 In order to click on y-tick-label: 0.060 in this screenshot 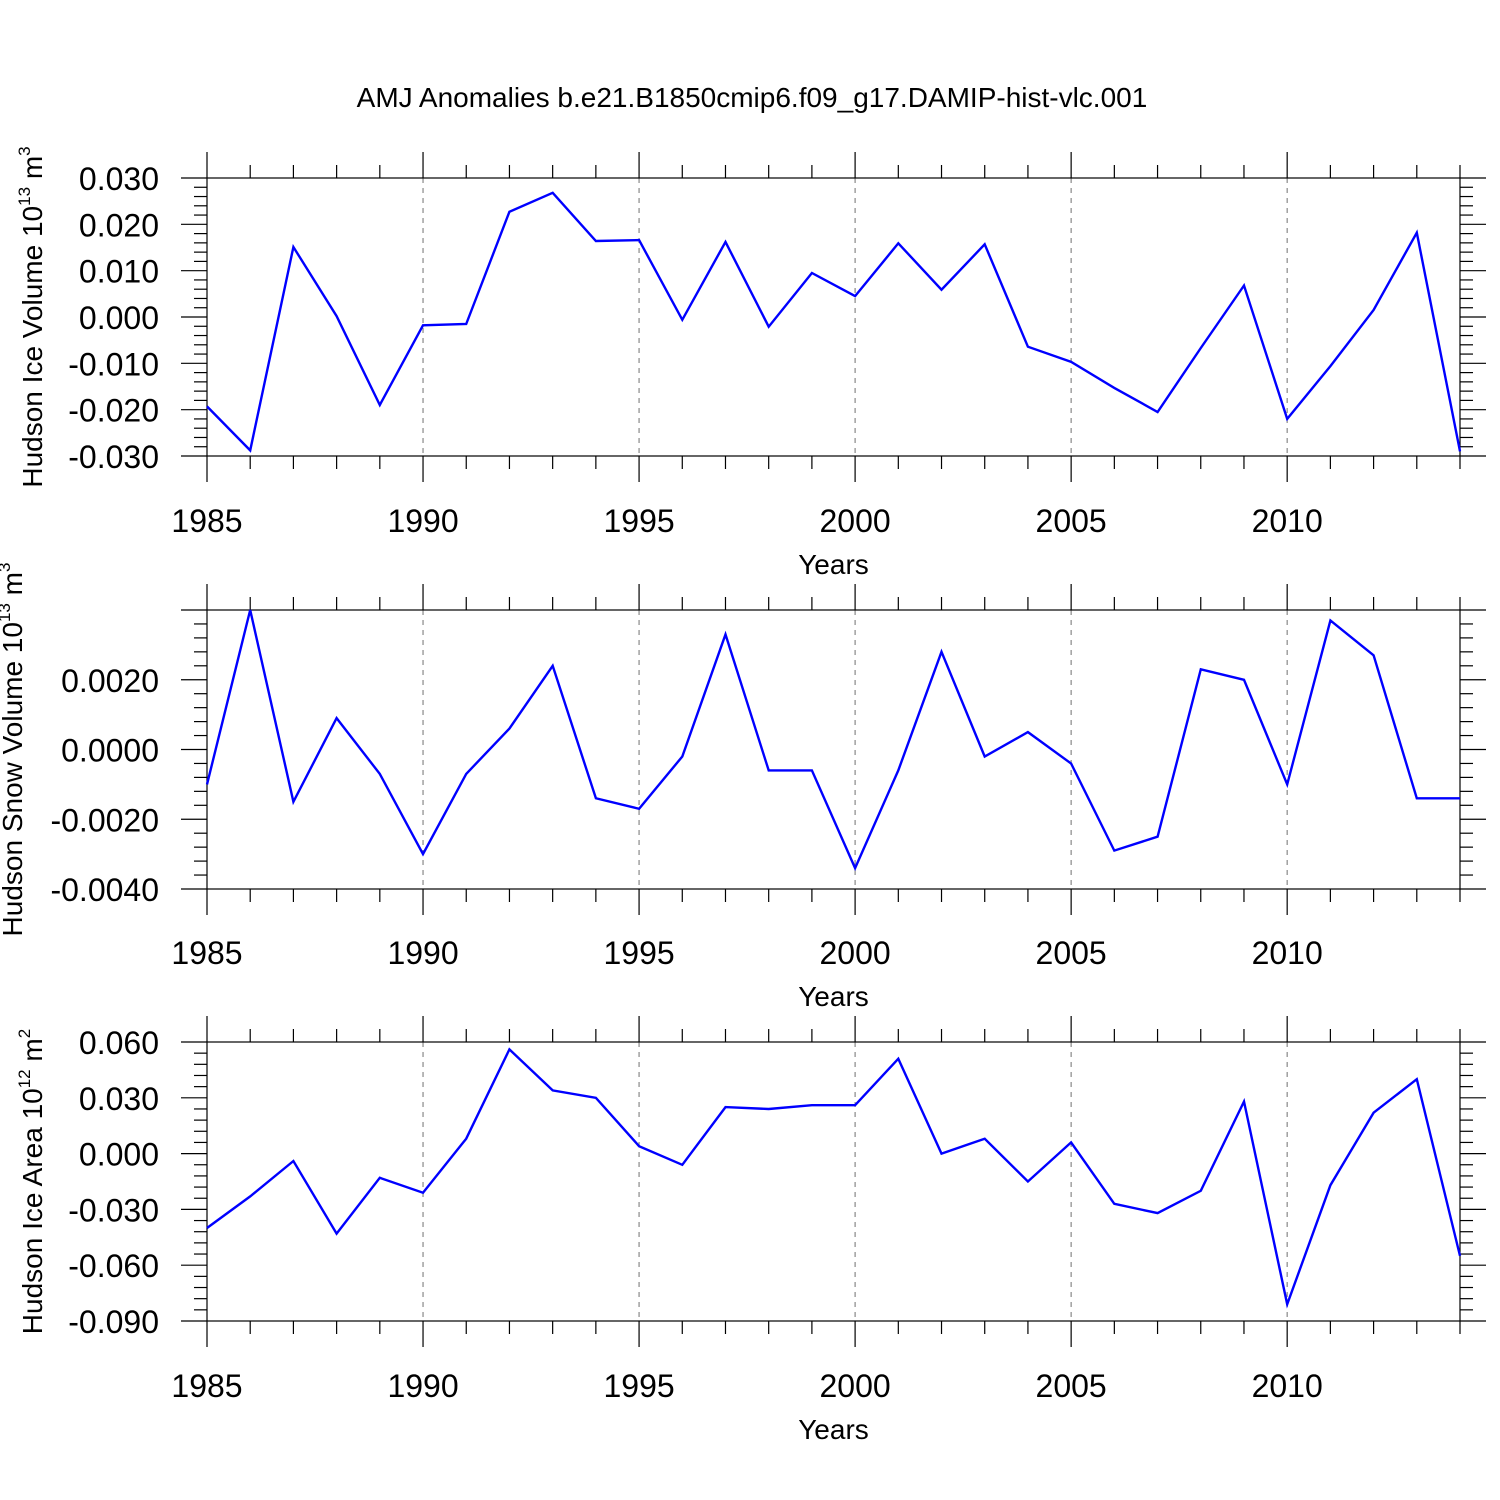, I will do `click(119, 1043)`.